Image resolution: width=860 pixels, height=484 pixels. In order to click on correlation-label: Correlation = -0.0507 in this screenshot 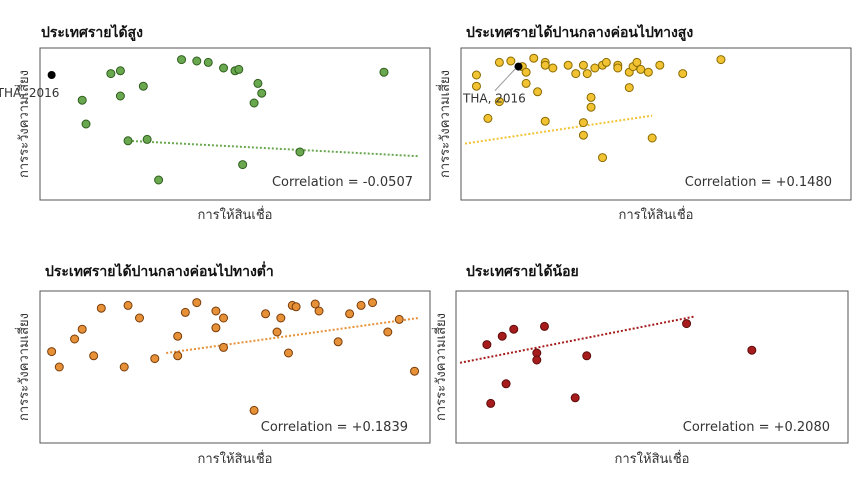, I will do `click(342, 182)`.